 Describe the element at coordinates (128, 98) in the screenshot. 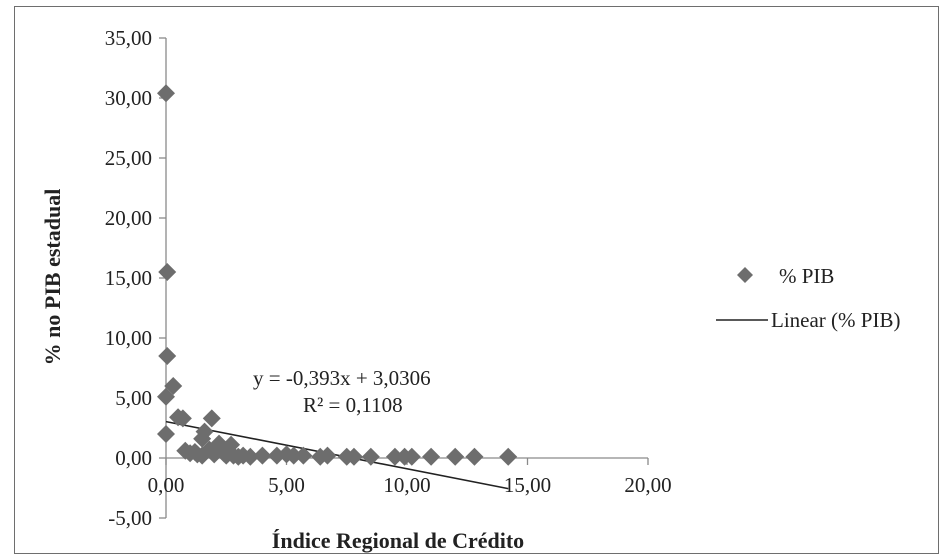

I see `y-tick-label: 30,00` at that location.